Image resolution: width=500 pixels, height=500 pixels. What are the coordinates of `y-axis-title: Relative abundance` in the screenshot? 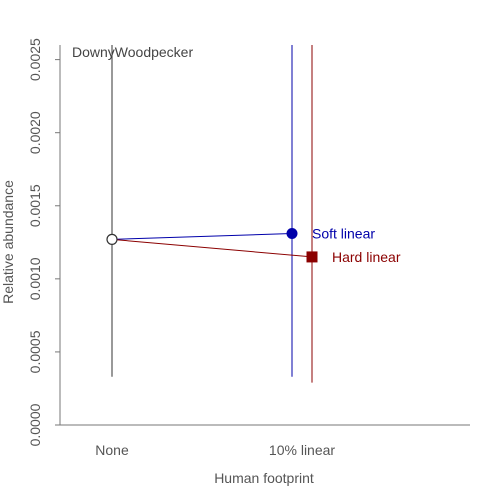 It's located at (8, 242).